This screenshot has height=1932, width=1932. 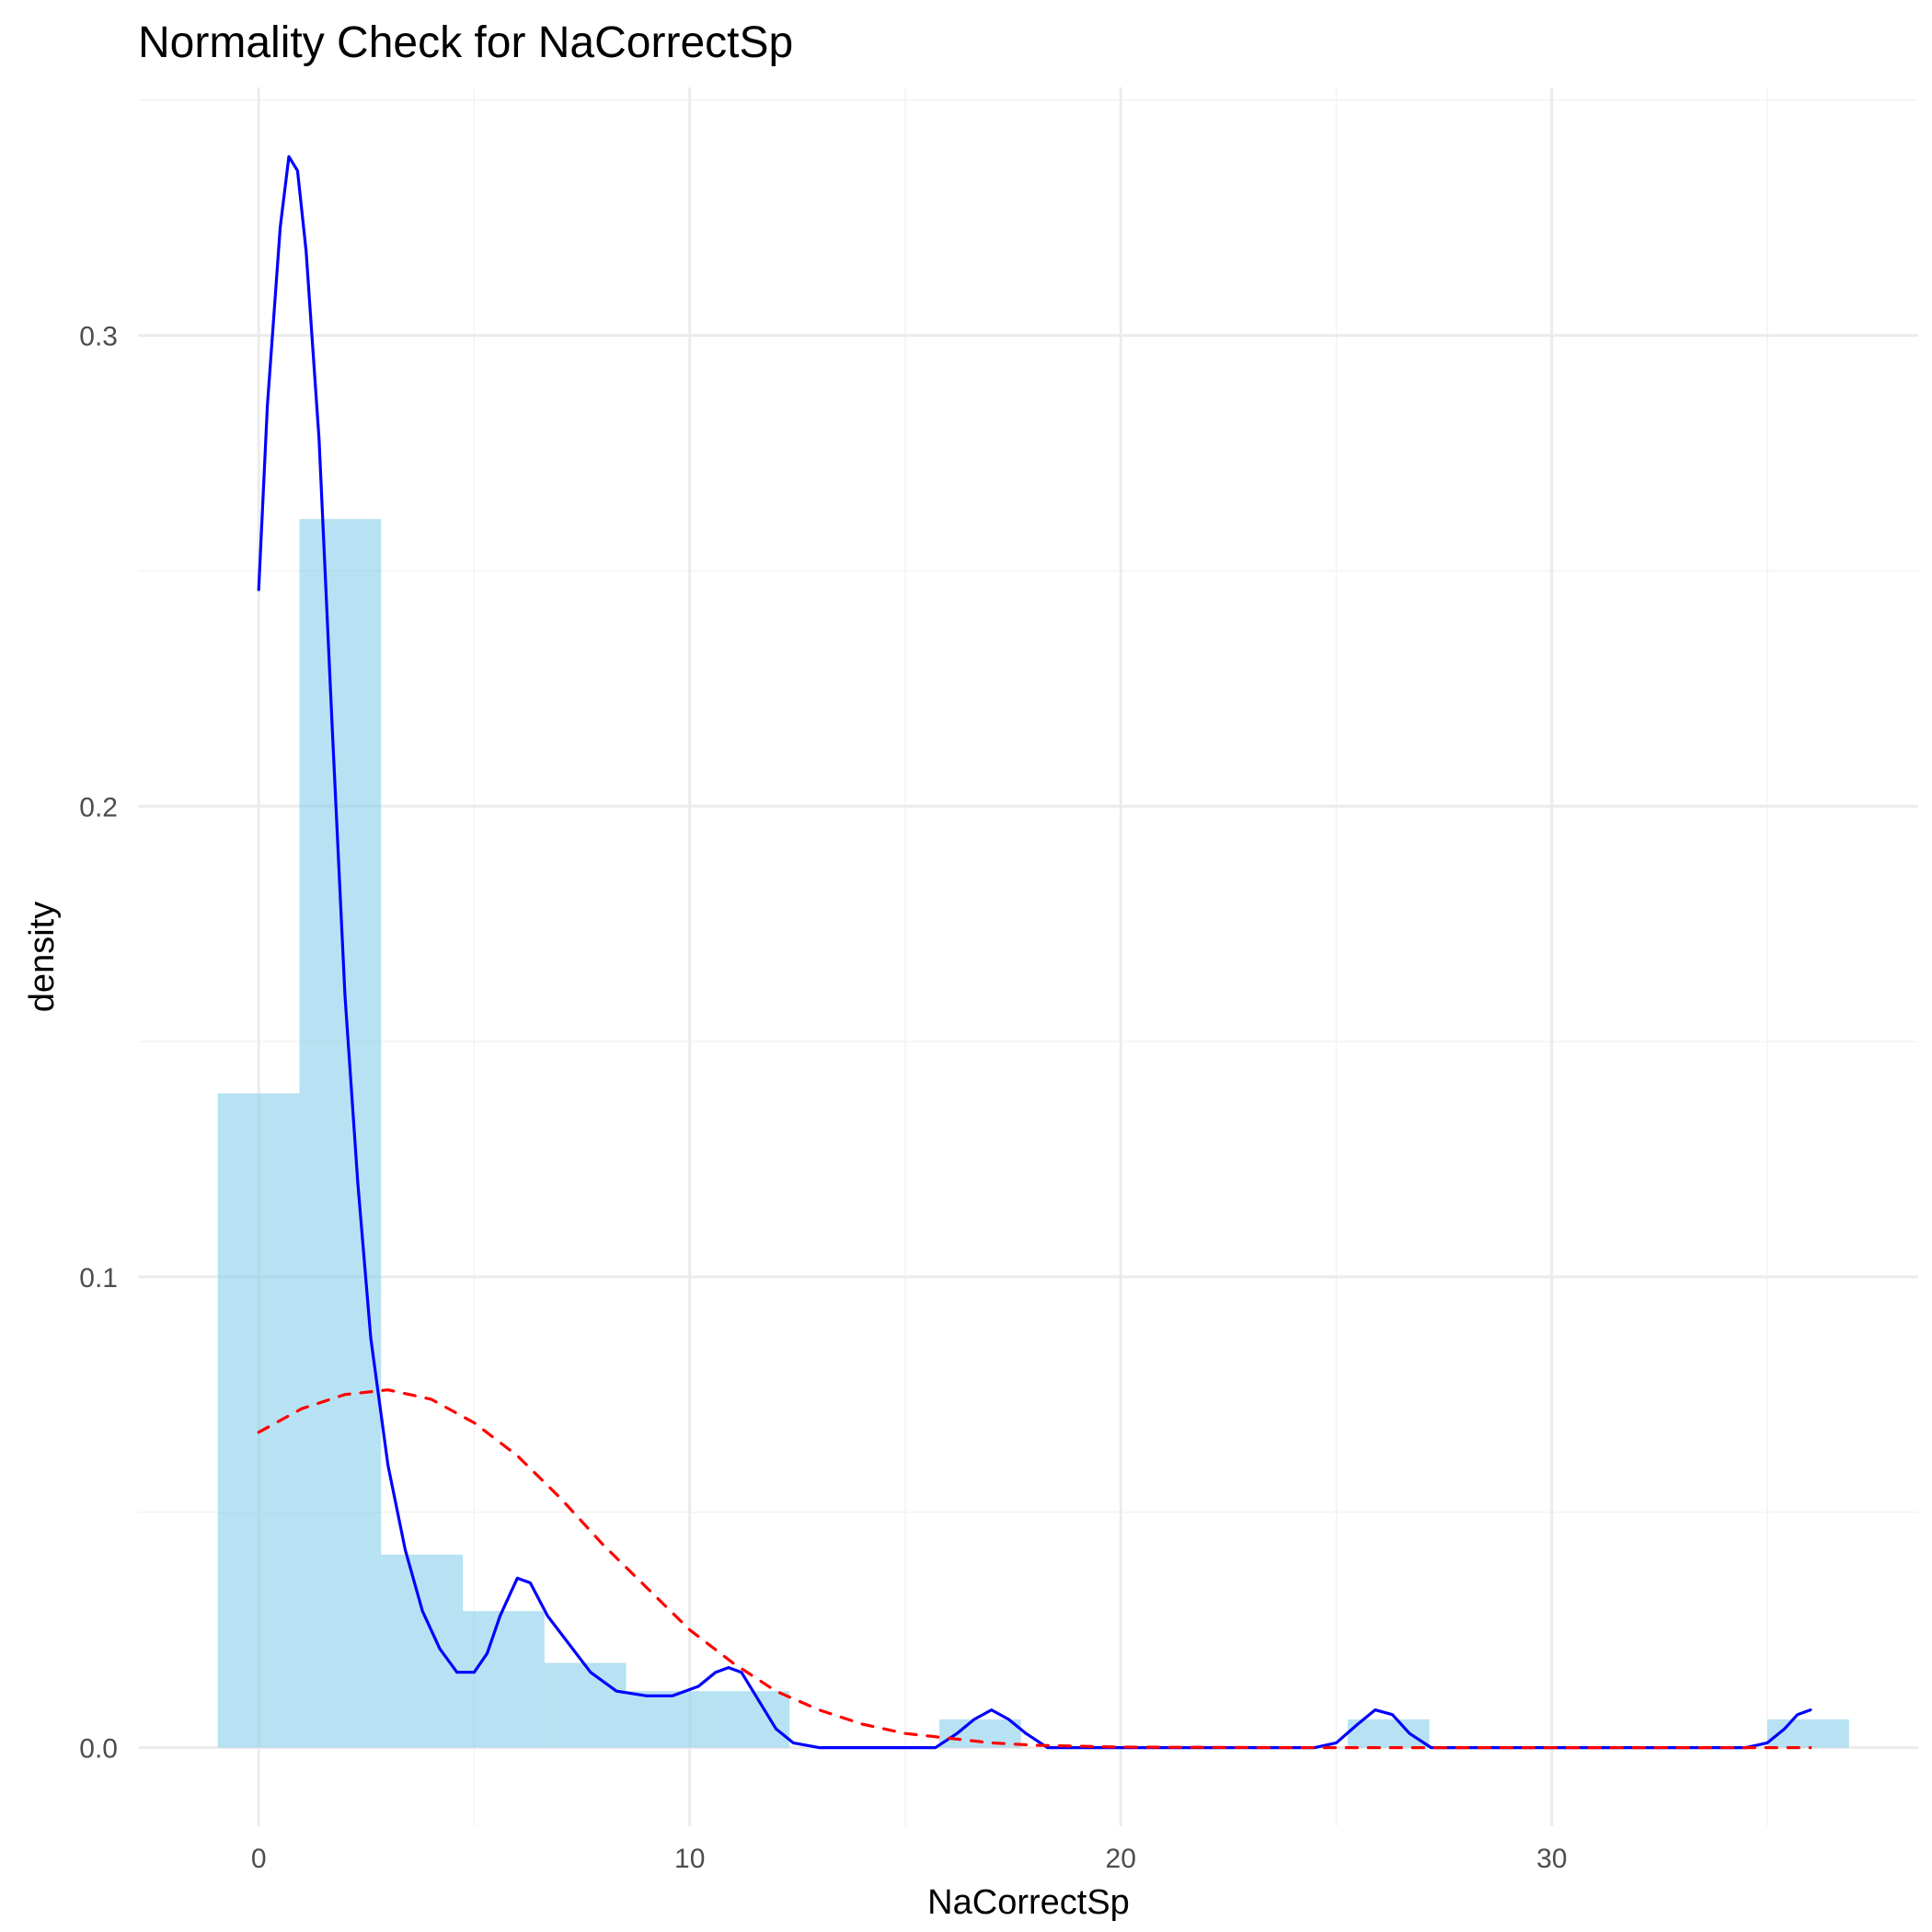 What do you see at coordinates (1121, 1859) in the screenshot?
I see `x-tick-label: 20` at bounding box center [1121, 1859].